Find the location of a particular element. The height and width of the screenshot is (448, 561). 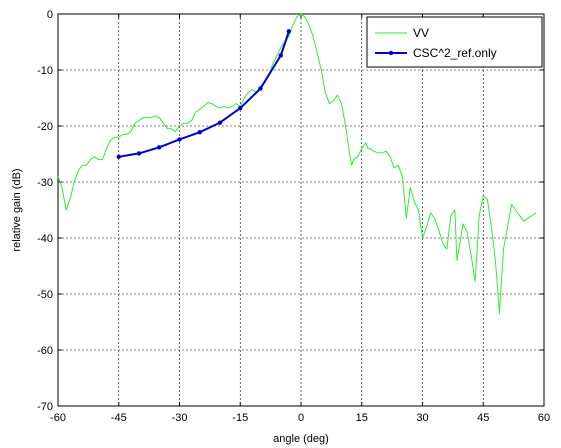

x-tick-label: -45 is located at coordinates (119, 418).